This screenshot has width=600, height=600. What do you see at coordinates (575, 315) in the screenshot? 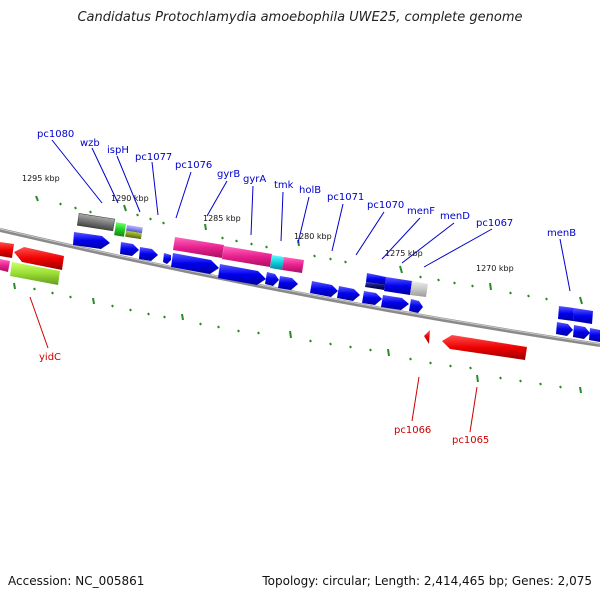
I see `gene-menB-feature` at bounding box center [575, 315].